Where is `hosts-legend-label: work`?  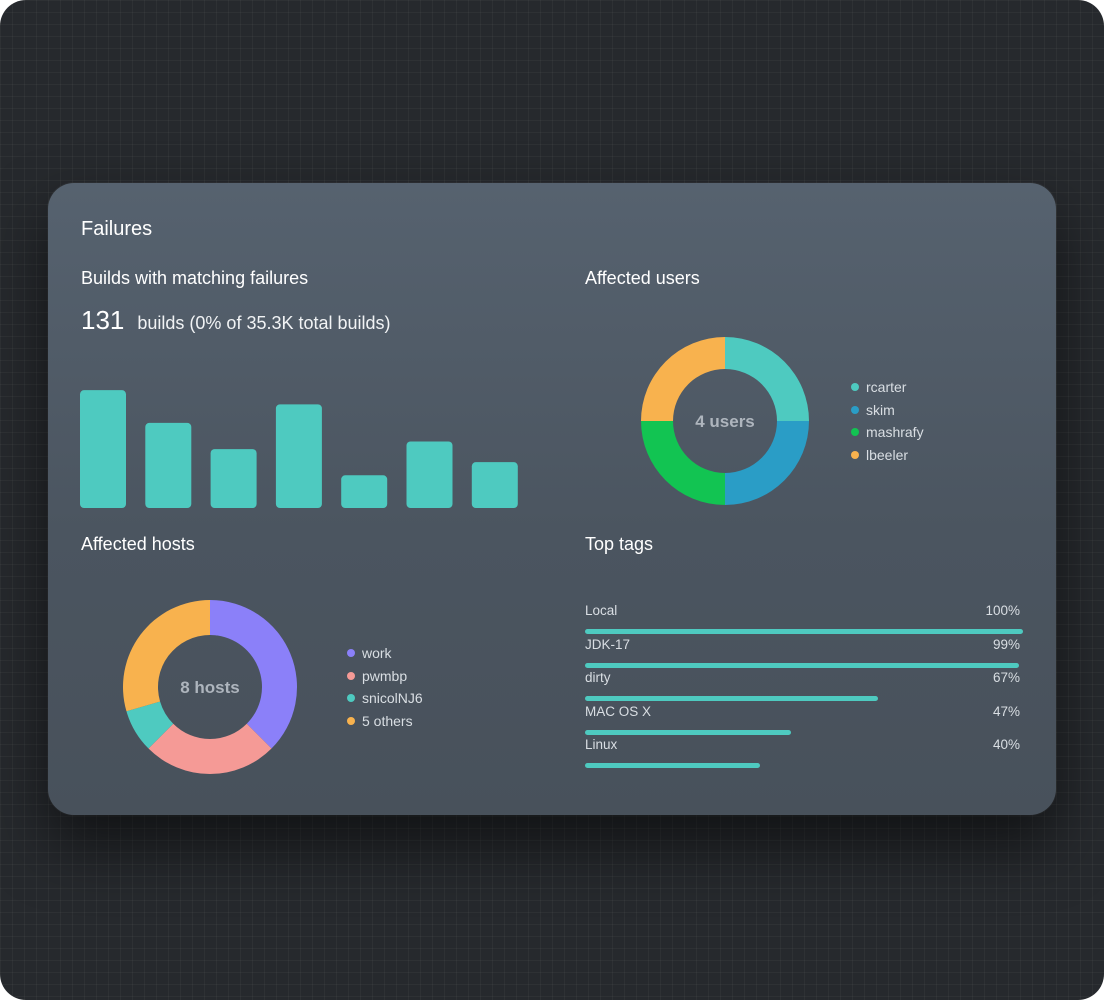
hosts-legend-label: work is located at coordinates (377, 653).